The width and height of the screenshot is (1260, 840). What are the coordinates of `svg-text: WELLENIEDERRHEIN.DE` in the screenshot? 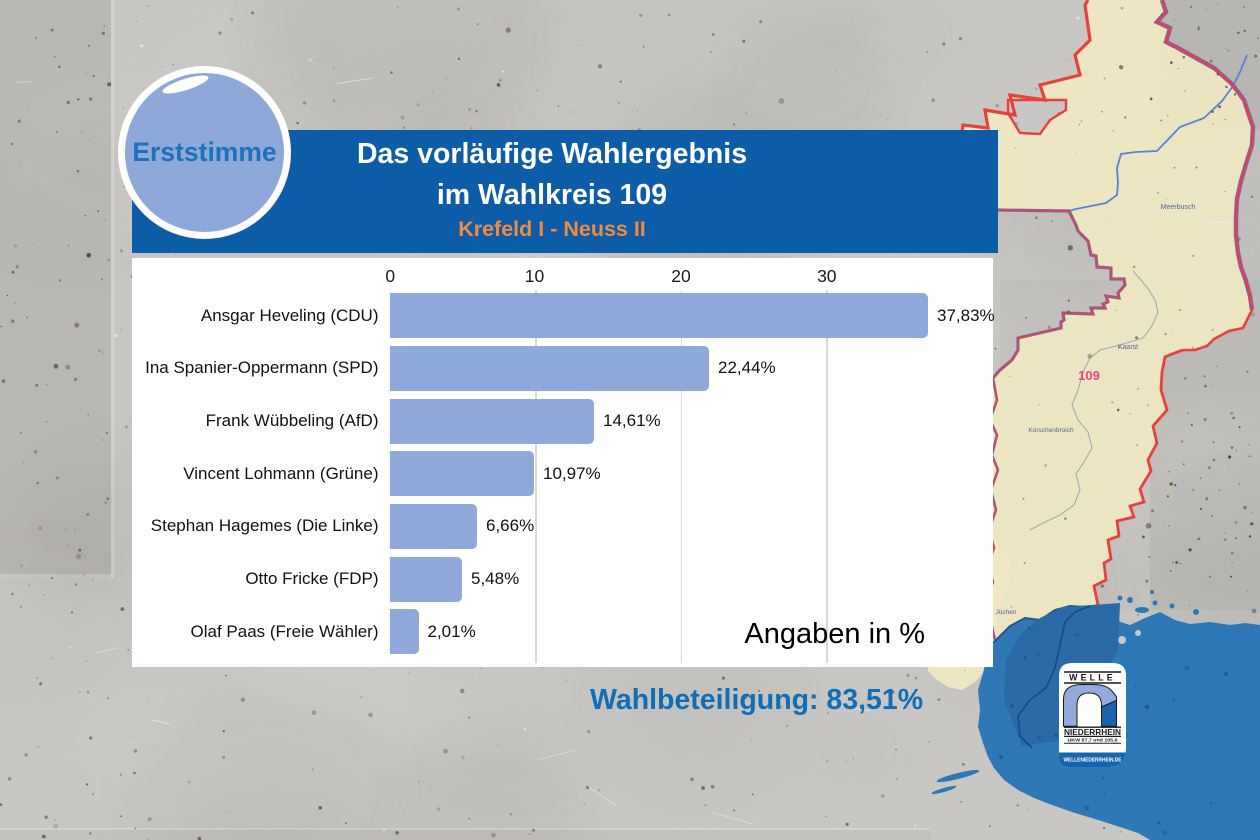 It's located at (1093, 761).